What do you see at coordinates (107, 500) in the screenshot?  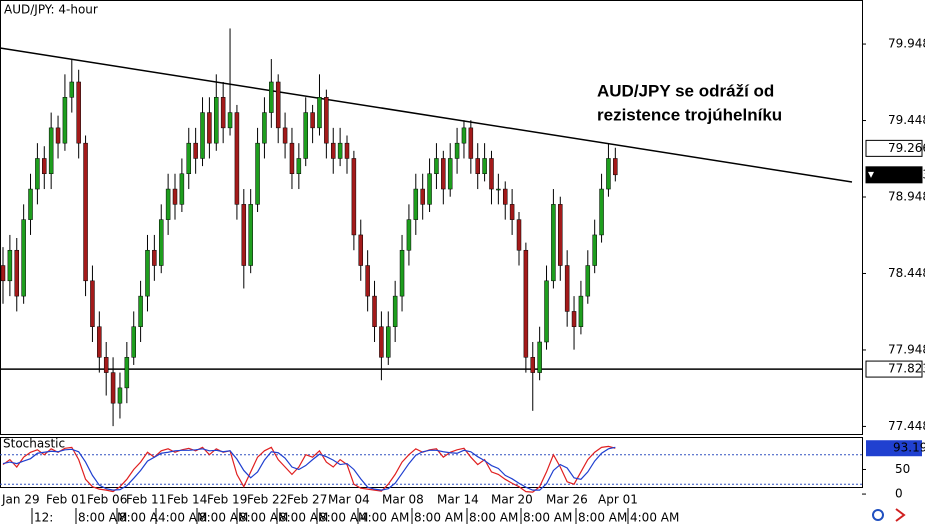 I see `x-date-label: Feb 06` at bounding box center [107, 500].